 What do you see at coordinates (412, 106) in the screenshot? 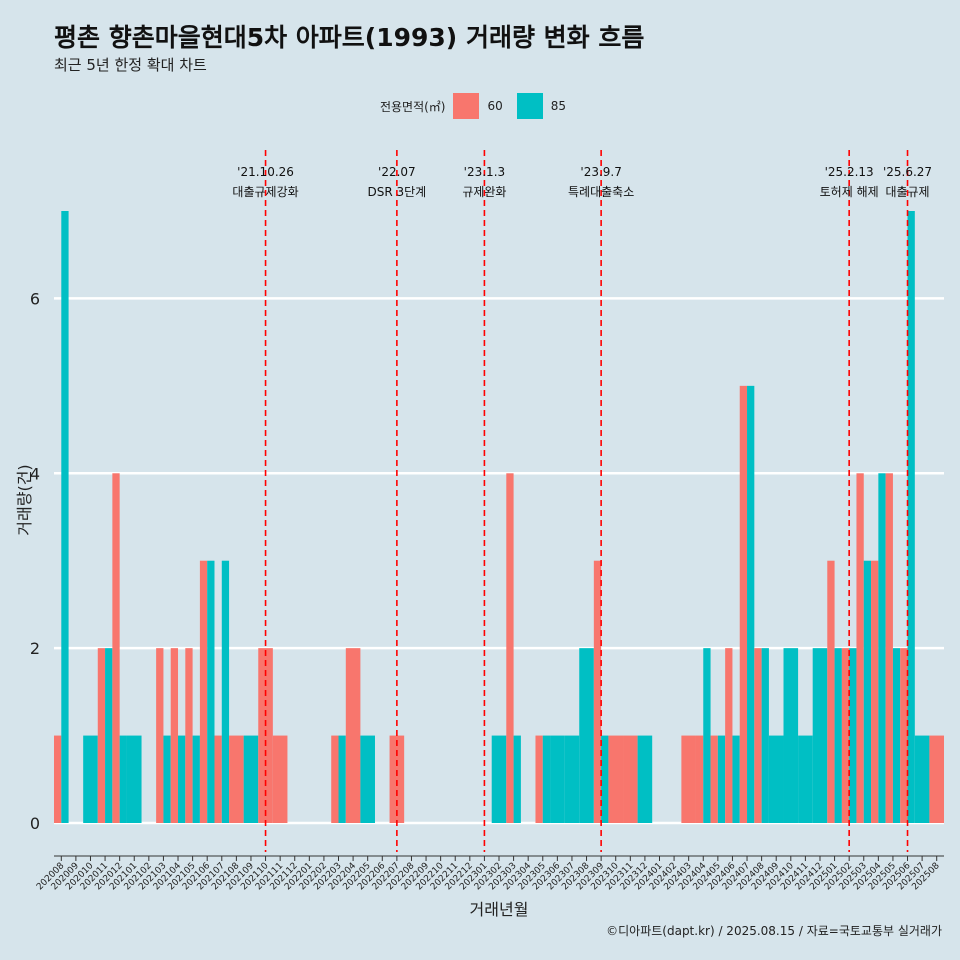
I see `legend-title: 전용면적(㎡)` at bounding box center [412, 106].